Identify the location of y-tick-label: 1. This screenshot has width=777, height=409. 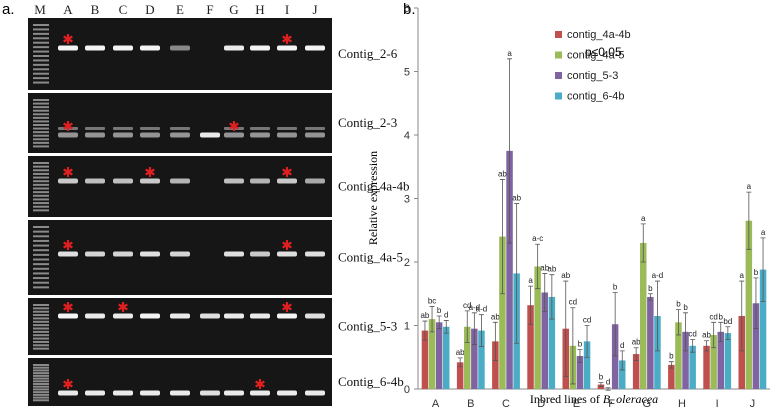
(407, 327).